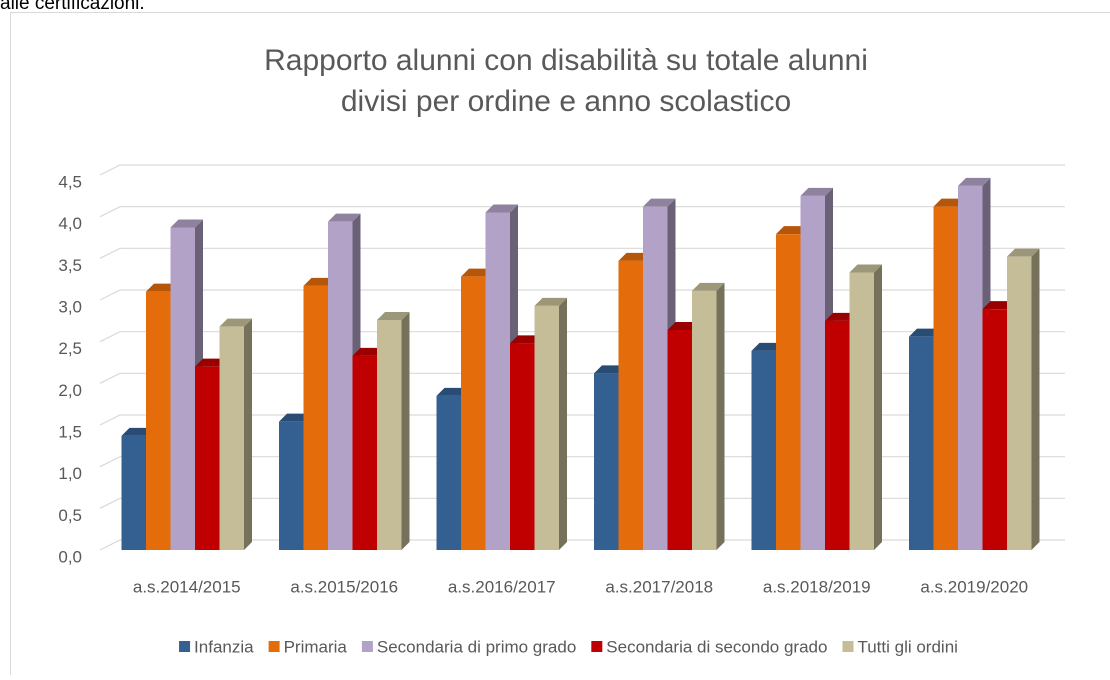  I want to click on y-tick-label: 3,0, so click(70, 306).